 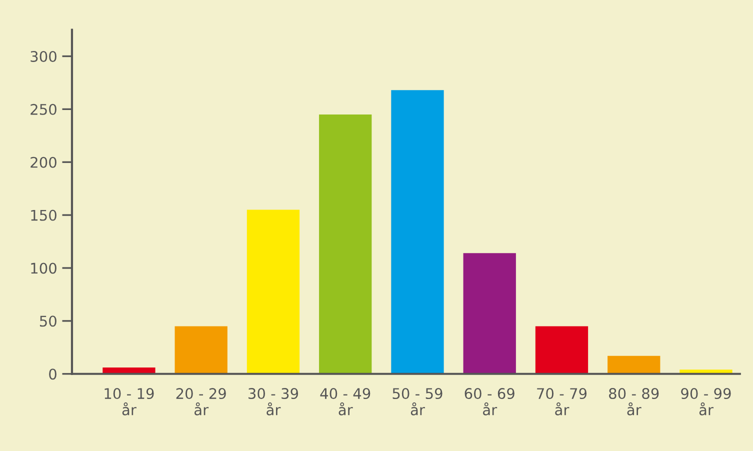 I want to click on y-tick-label: 300, so click(x=43, y=56).